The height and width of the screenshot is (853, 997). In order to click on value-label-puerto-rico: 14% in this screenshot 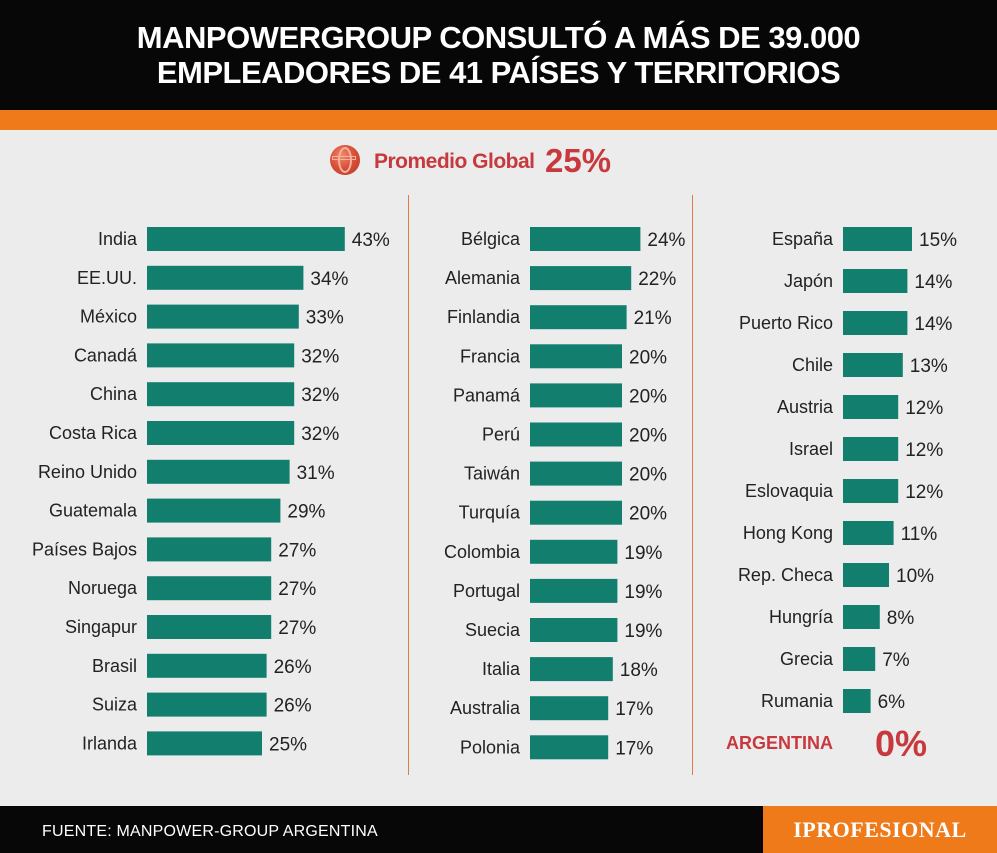, I will do `click(933, 324)`.